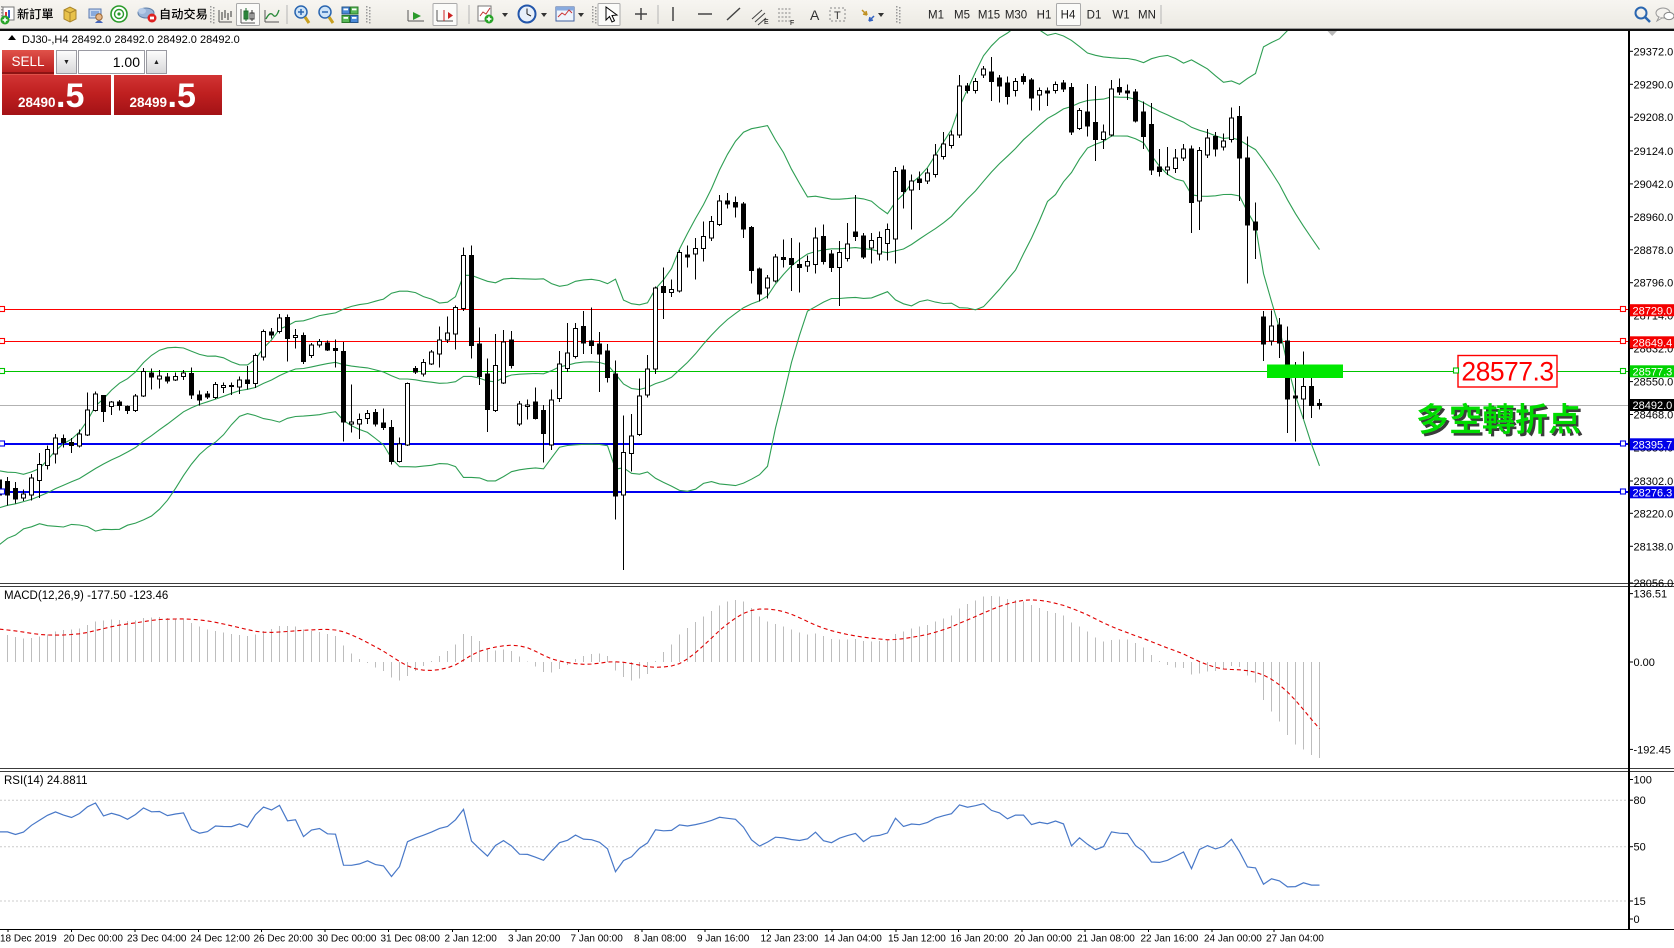  I want to click on svg-text: MACD(12,26,9) -177.50 -123.46, so click(86, 596).